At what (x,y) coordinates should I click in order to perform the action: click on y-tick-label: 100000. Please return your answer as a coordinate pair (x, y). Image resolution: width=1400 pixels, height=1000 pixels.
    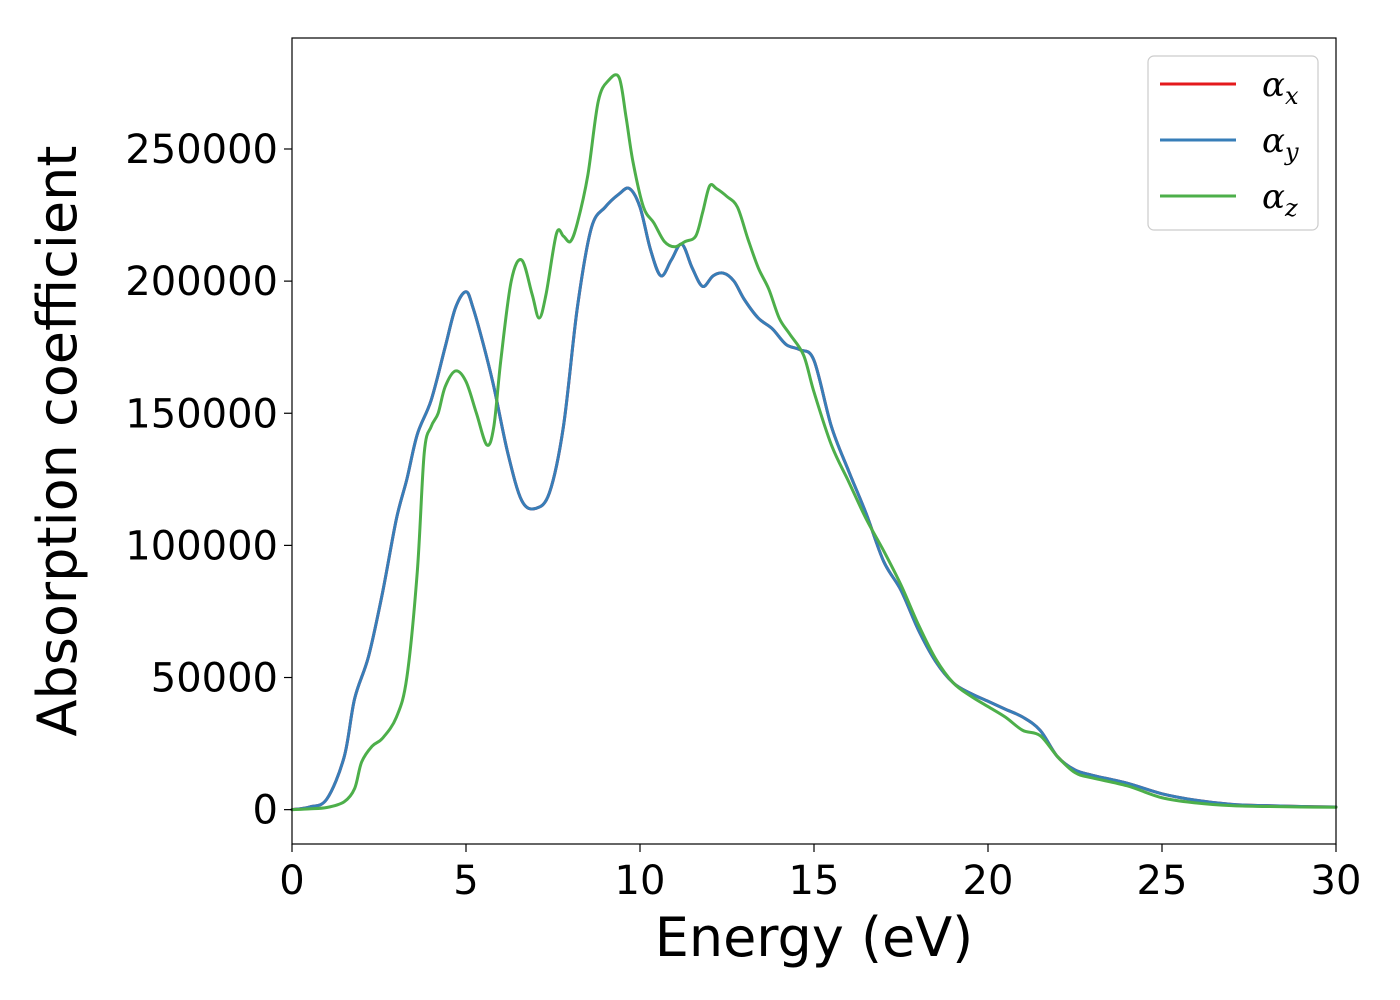
    Looking at the image, I should click on (201, 546).